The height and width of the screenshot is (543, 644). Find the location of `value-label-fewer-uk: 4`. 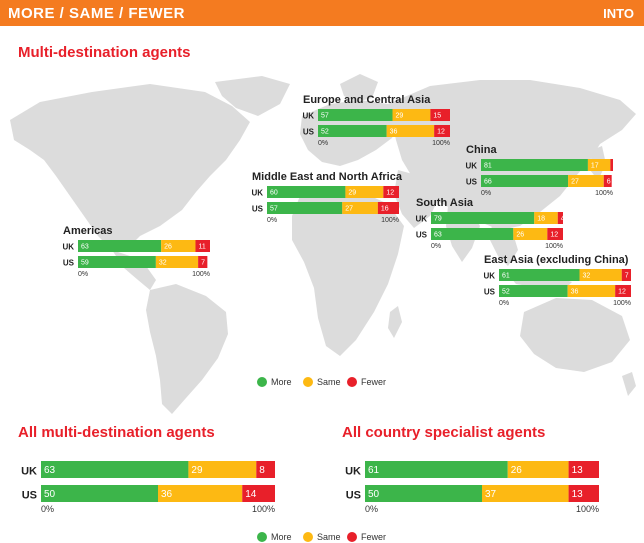

value-label-fewer-uk: 4 is located at coordinates (563, 219).